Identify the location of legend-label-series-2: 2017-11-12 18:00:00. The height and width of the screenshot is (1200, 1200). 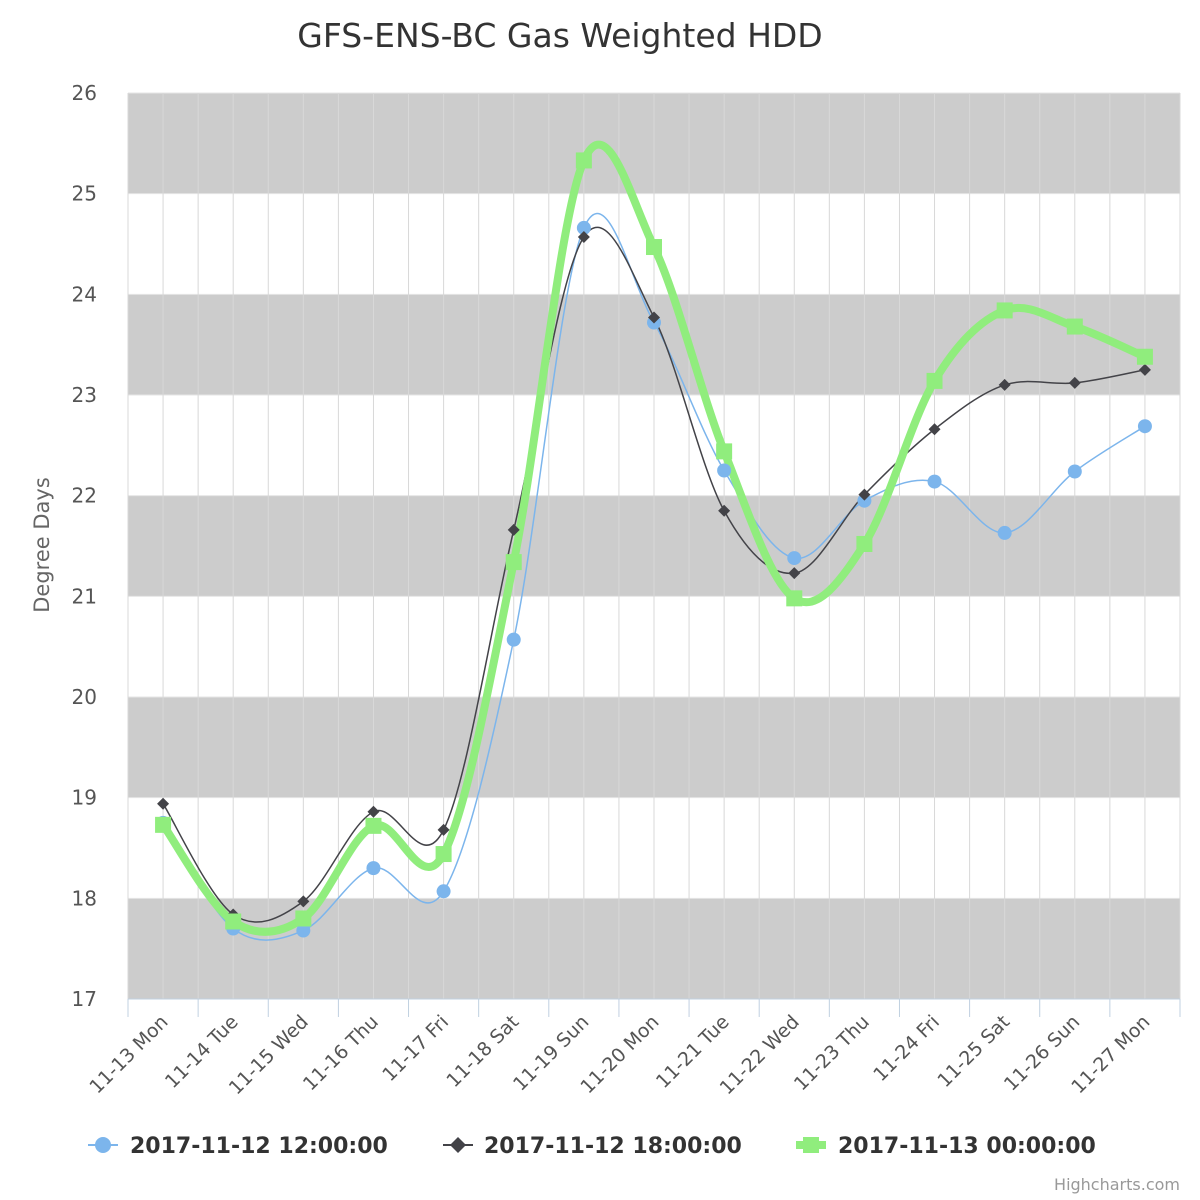
(613, 1146).